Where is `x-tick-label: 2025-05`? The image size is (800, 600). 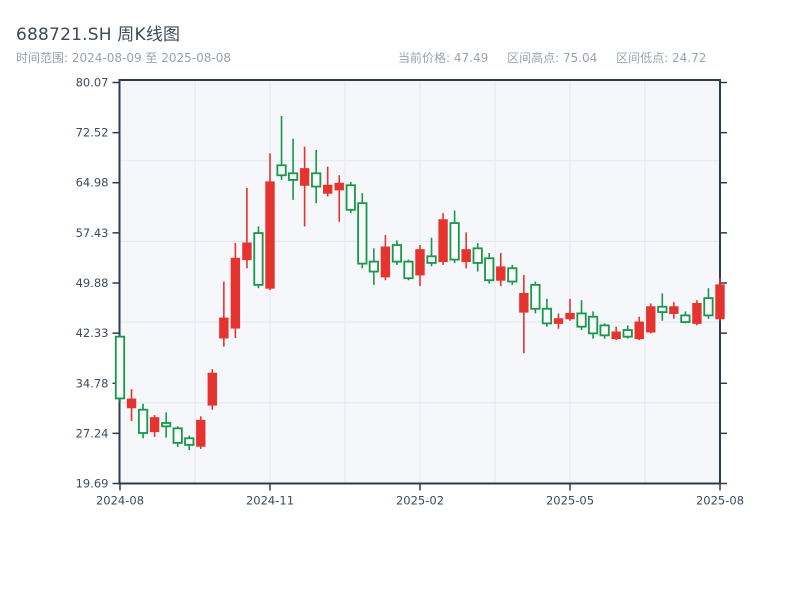 x-tick-label: 2025-05 is located at coordinates (570, 501).